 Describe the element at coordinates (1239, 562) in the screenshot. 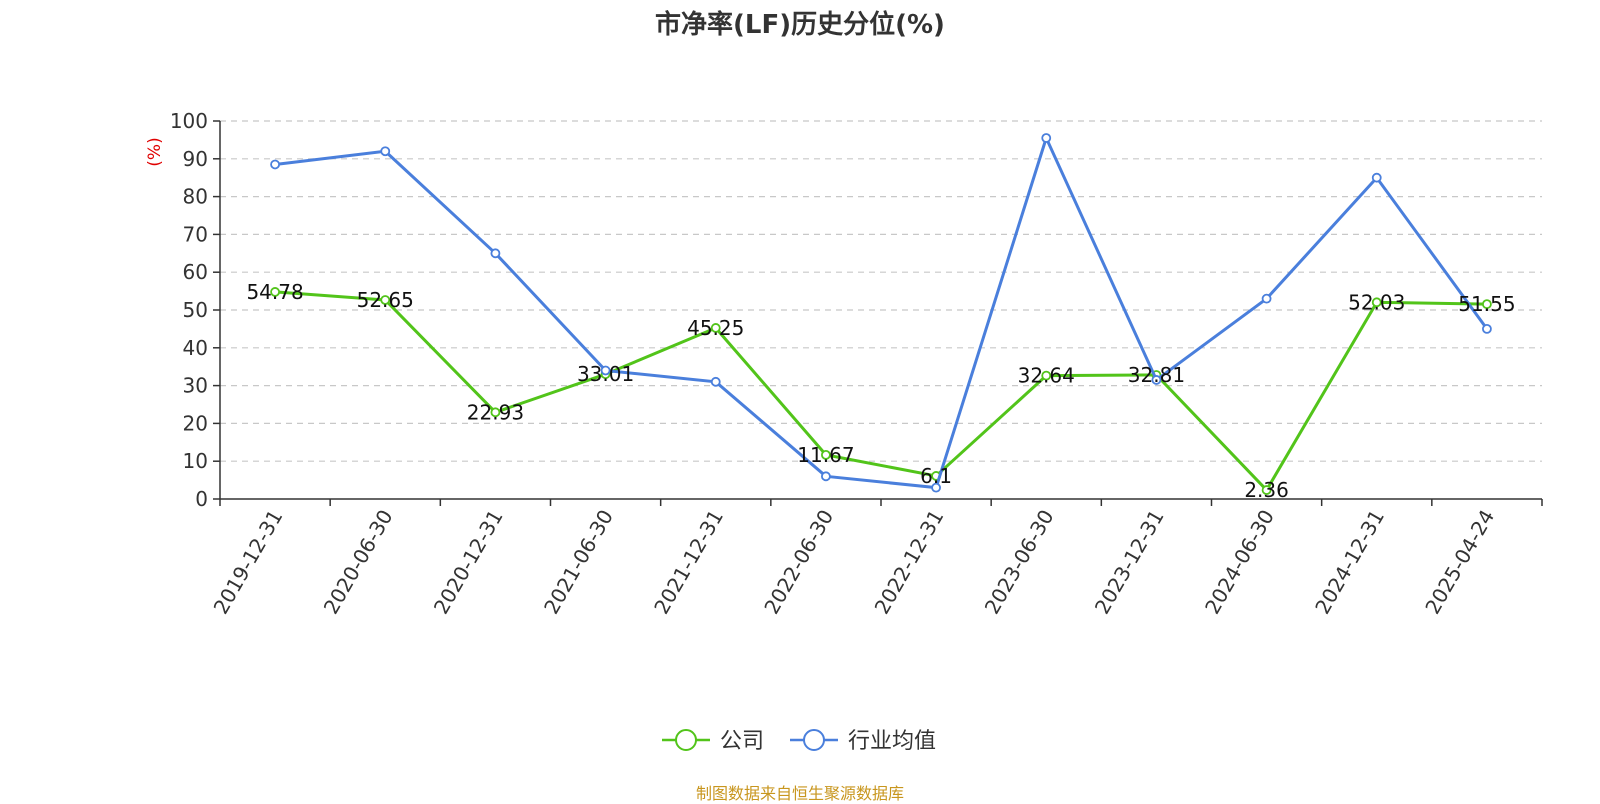

I see `x-tick-label: 2024-06-30` at that location.